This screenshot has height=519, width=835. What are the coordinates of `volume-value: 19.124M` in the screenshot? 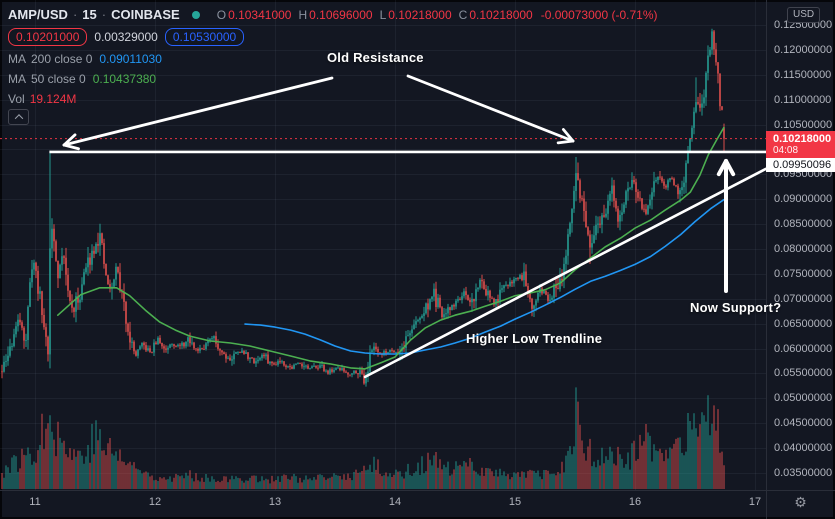 It's located at (53, 99).